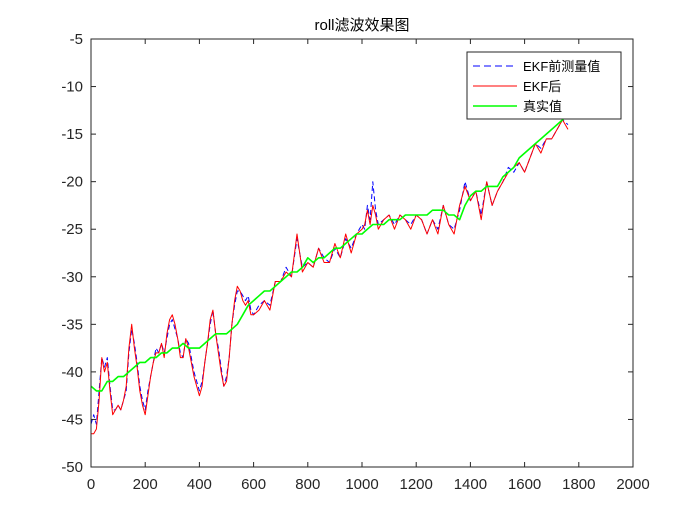 This screenshot has height=525, width=700. I want to click on x-tick-label: 1000, so click(361, 484).